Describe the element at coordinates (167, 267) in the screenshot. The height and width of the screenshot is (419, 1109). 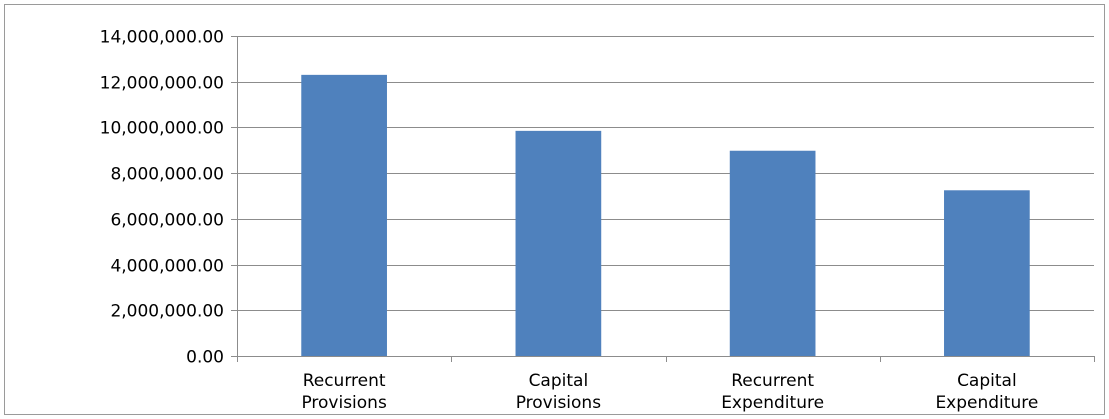
I see `y-tick-label: 4,000,000.00` at that location.